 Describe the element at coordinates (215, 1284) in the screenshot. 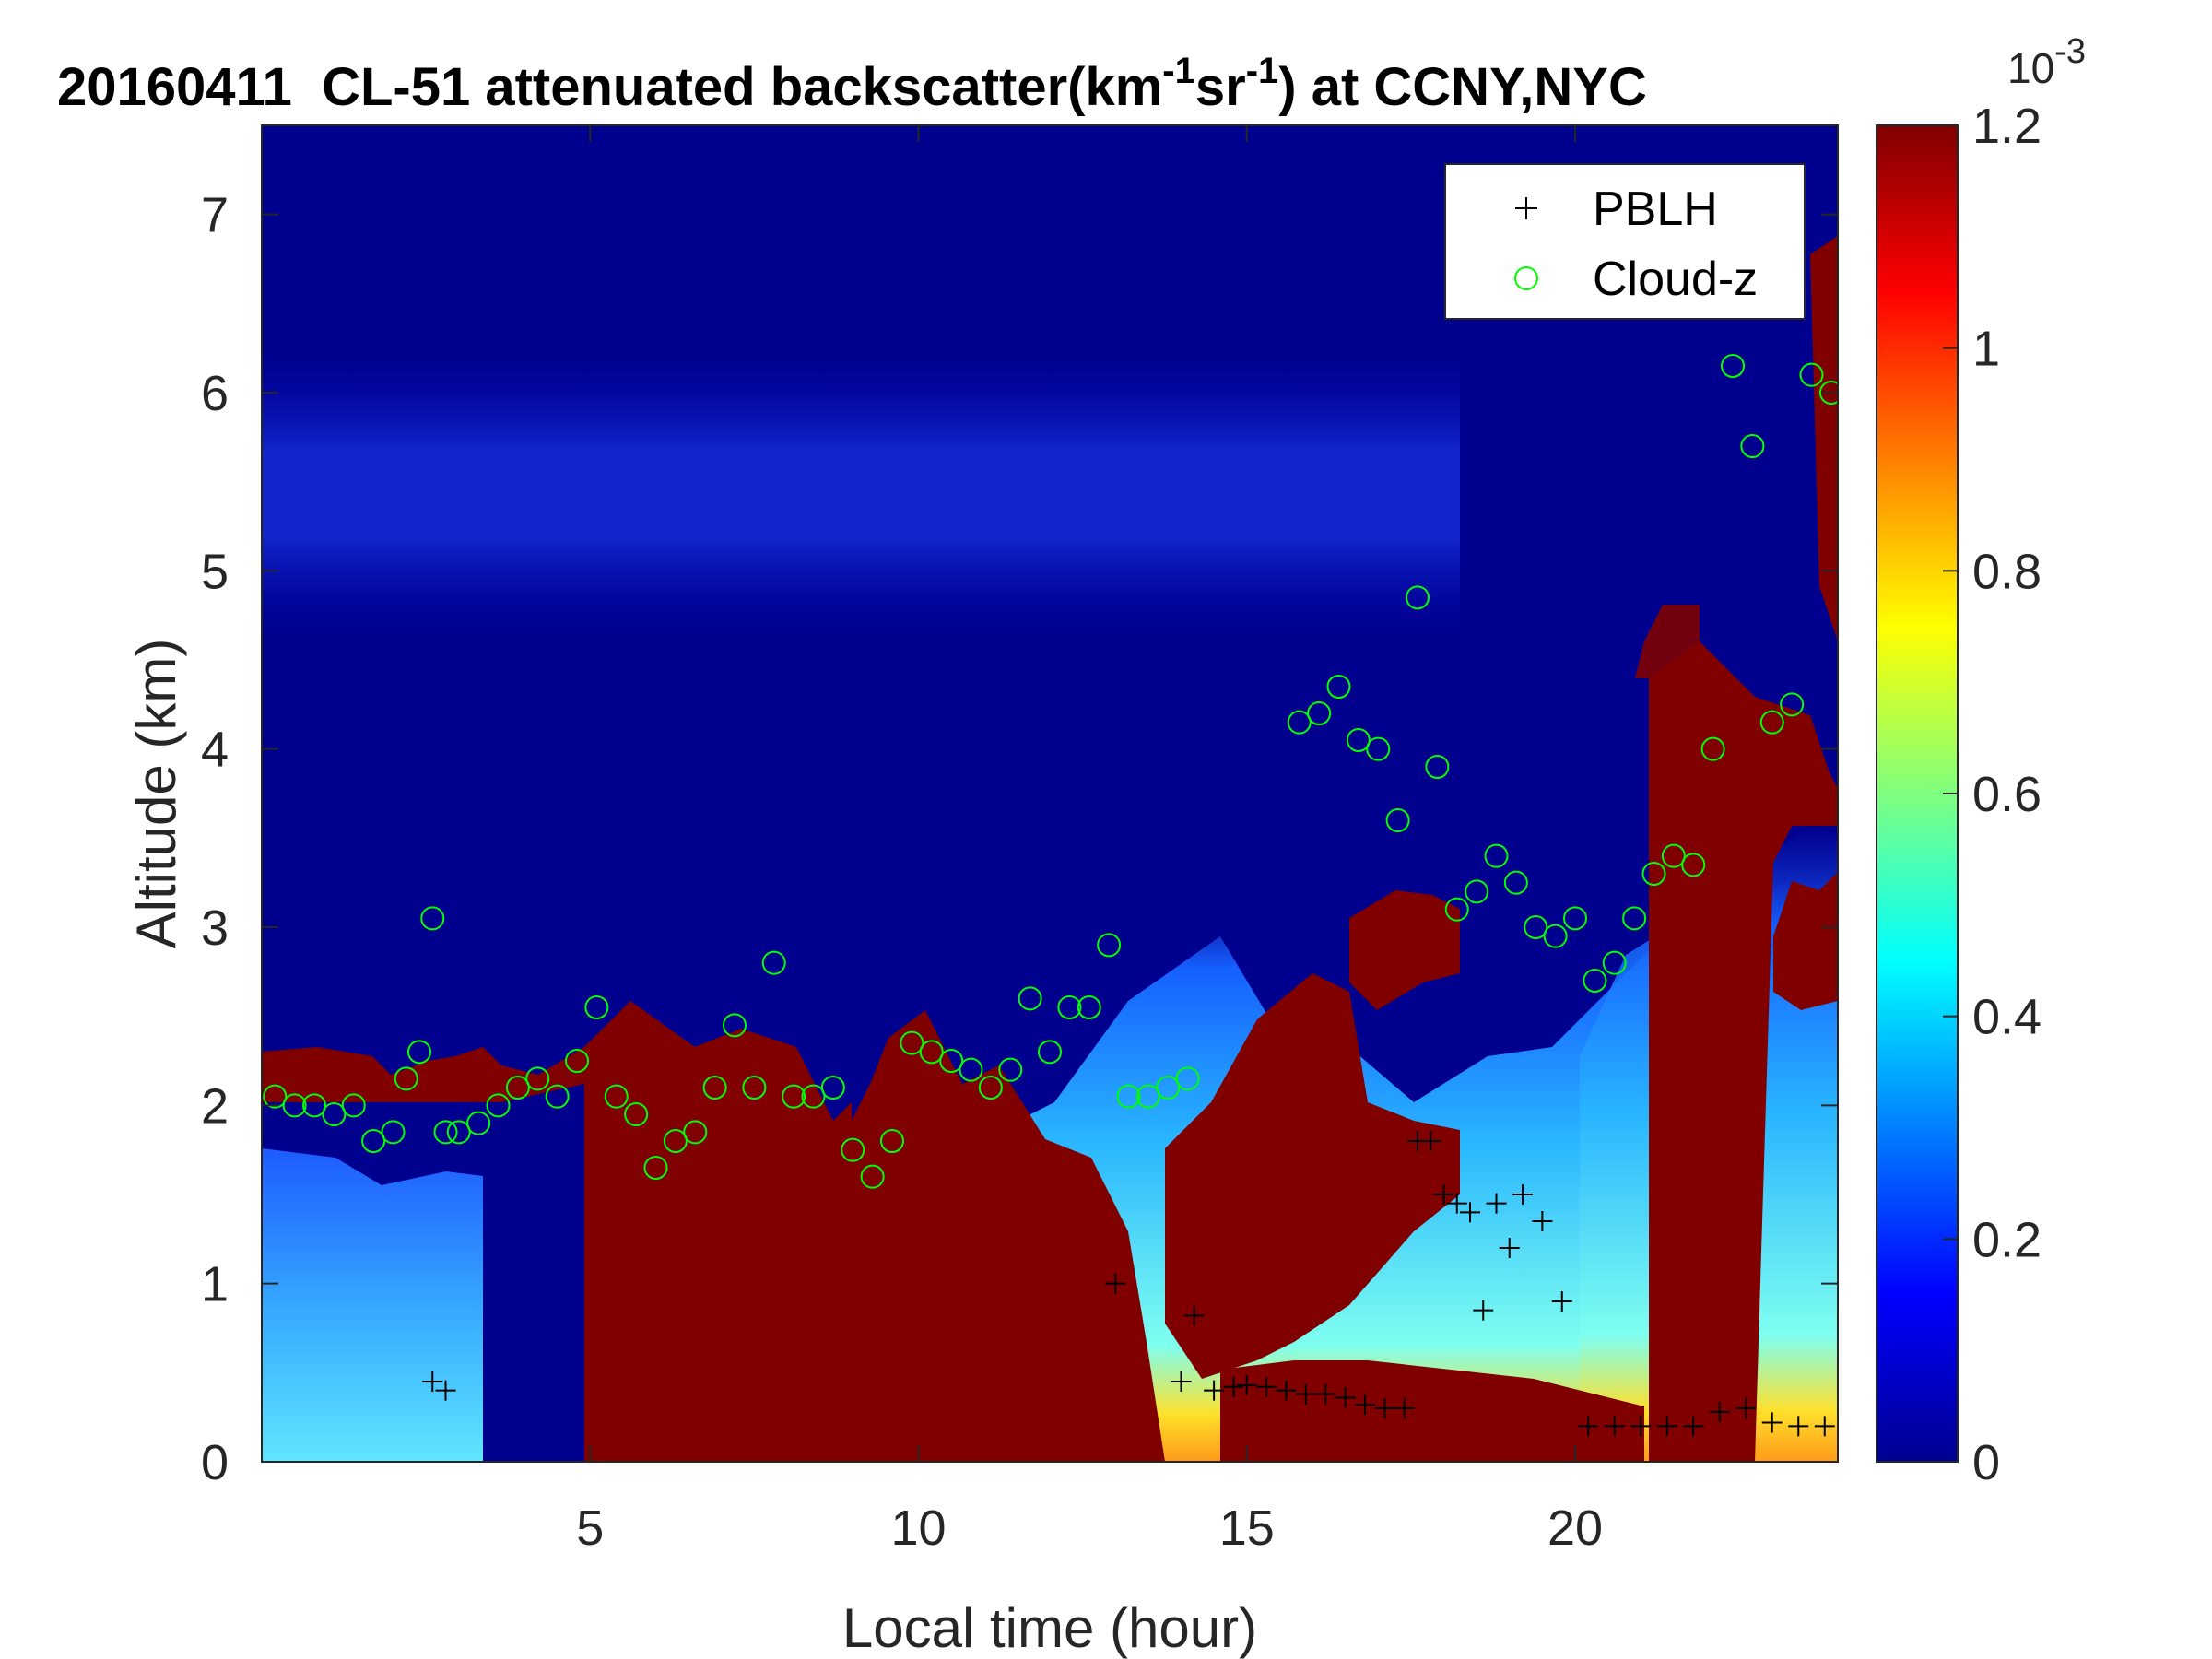

I see `y-tick-label: 1` at that location.